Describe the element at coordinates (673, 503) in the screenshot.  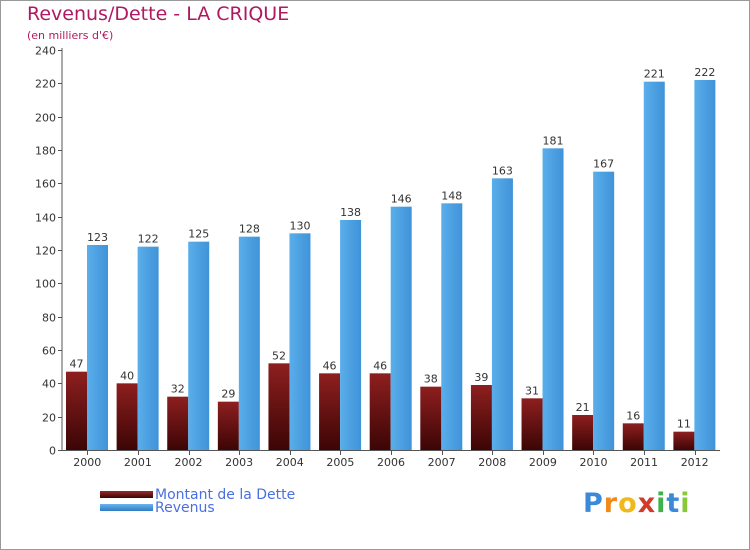
I see `logo-letter: t` at that location.